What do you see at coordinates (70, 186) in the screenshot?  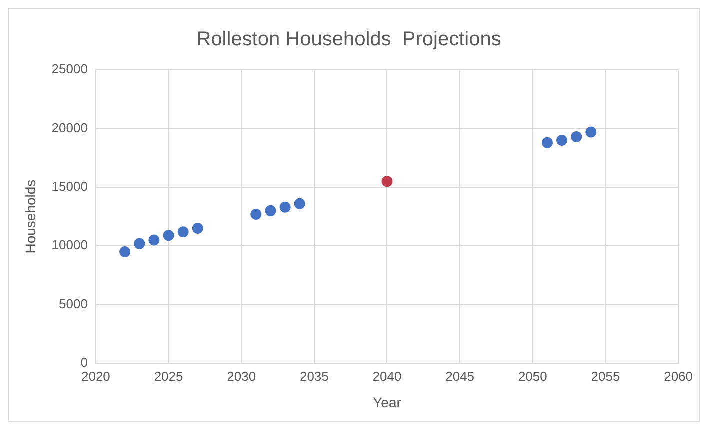 I see `y-tick-label: 15000` at bounding box center [70, 186].